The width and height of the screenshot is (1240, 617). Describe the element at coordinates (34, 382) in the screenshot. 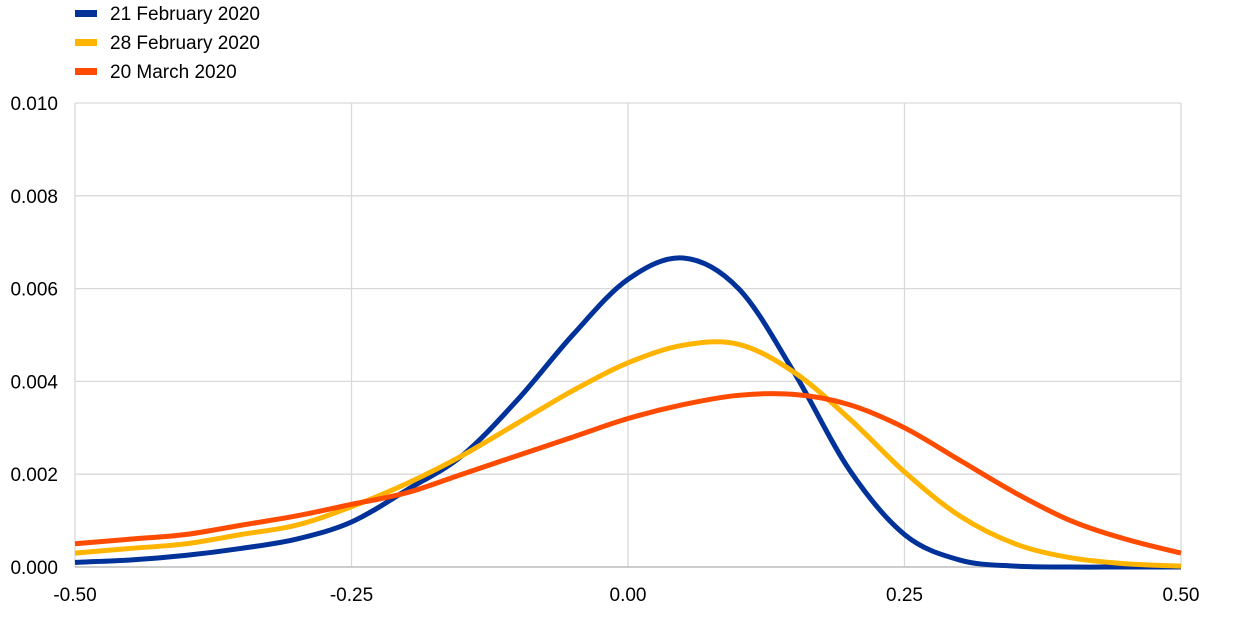

I see `y-tick-label: 0.004` at that location.